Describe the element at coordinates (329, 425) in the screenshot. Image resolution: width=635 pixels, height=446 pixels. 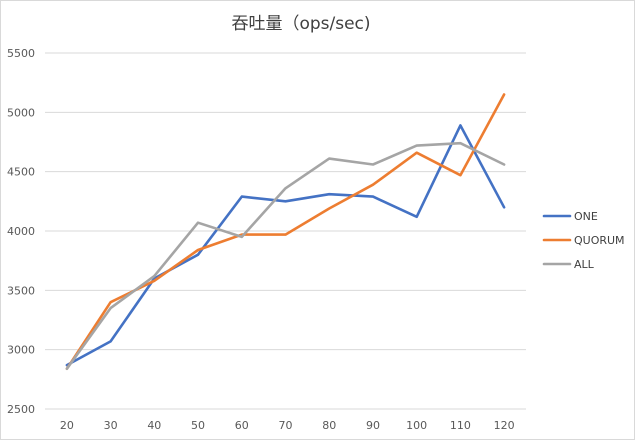
I see `x-tick-label: 80` at that location.